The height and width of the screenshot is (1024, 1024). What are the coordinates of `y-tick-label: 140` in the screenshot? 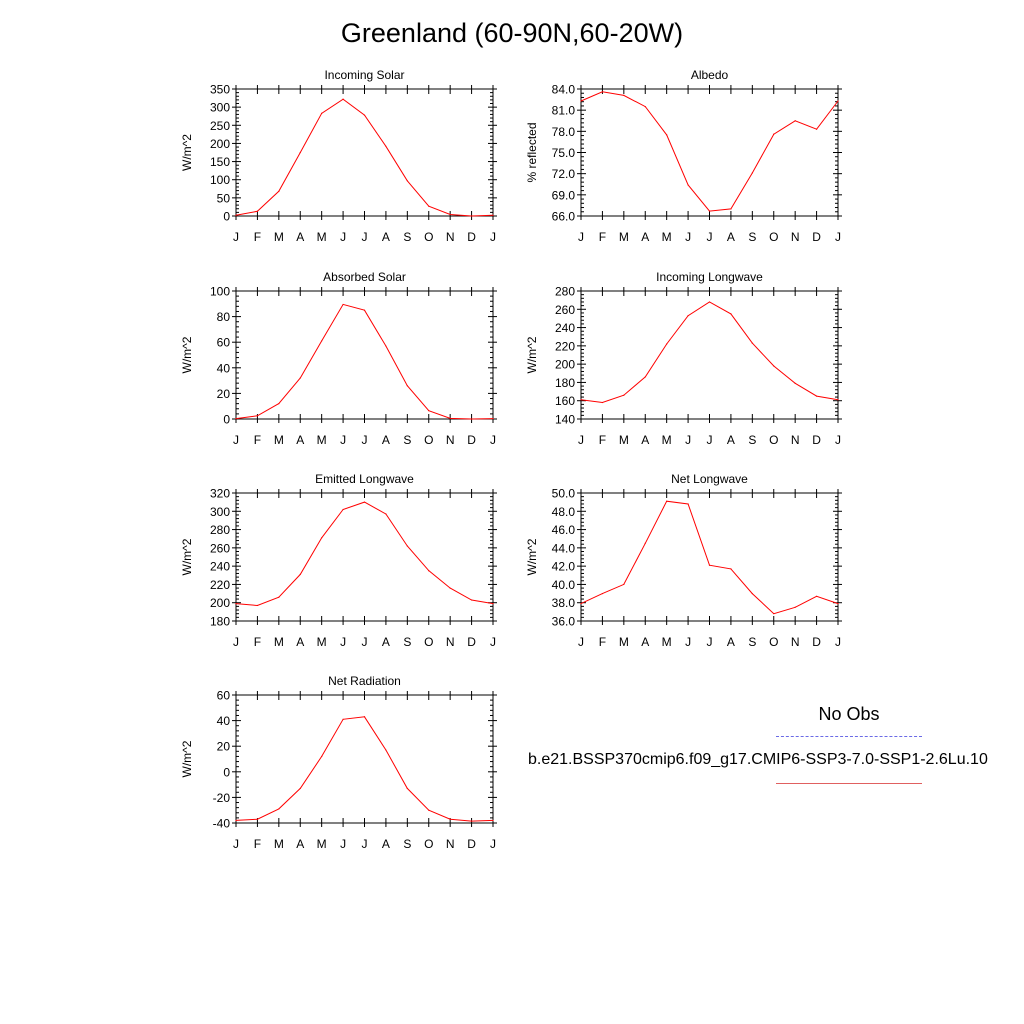 It's located at (565, 420).